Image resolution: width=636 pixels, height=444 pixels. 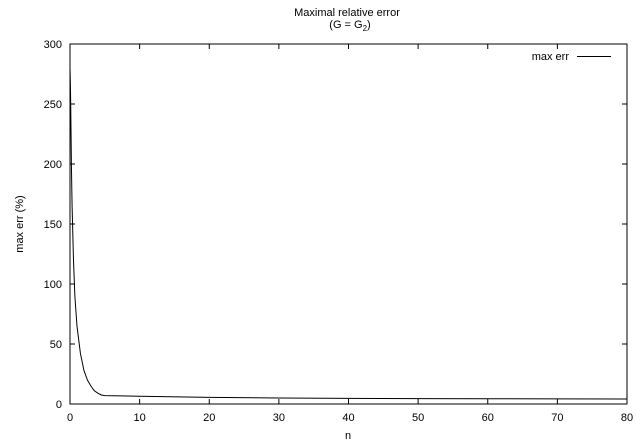 I want to click on x-tick-label: 30, so click(x=279, y=418).